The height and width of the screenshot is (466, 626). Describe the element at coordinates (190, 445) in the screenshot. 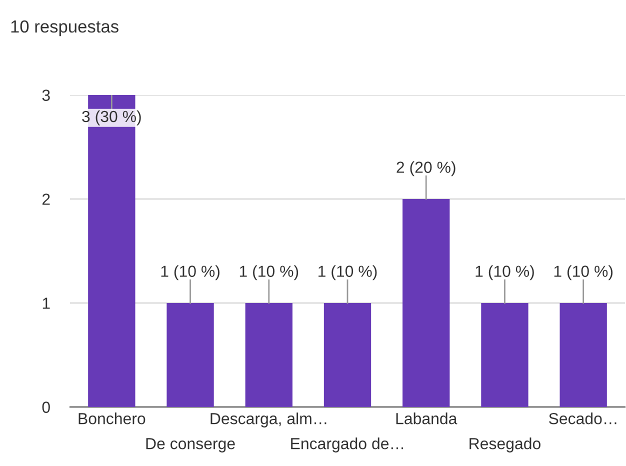

I see `x-tick-label: De conserge` at that location.